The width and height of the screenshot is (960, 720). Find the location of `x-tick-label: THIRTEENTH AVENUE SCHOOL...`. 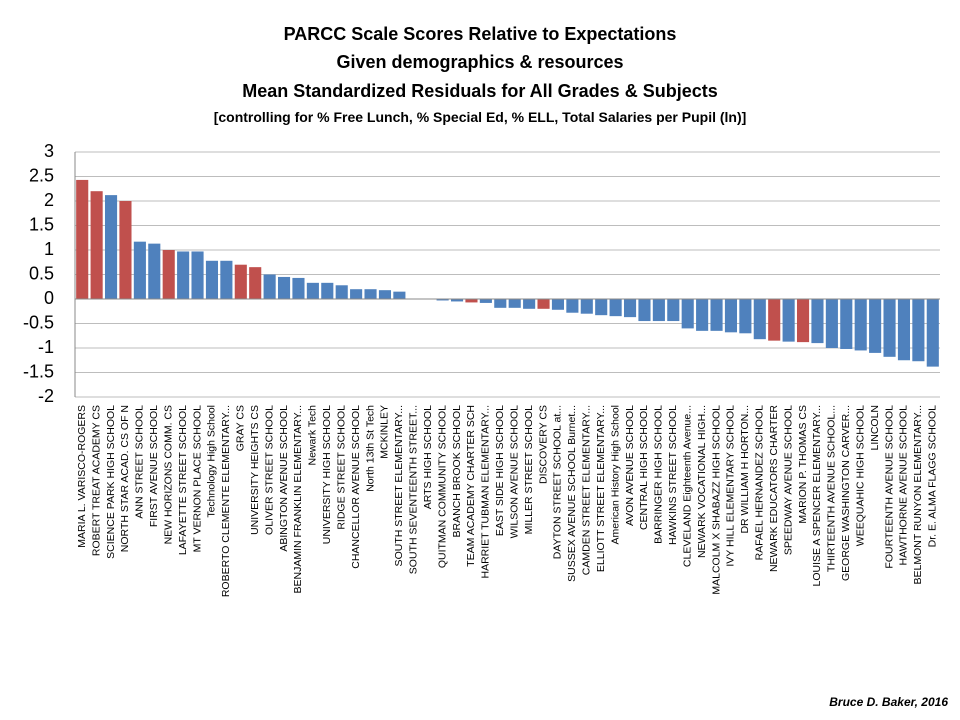

x-tick-label: THIRTEENTH AVENUE SCHOOL... is located at coordinates (832, 488).